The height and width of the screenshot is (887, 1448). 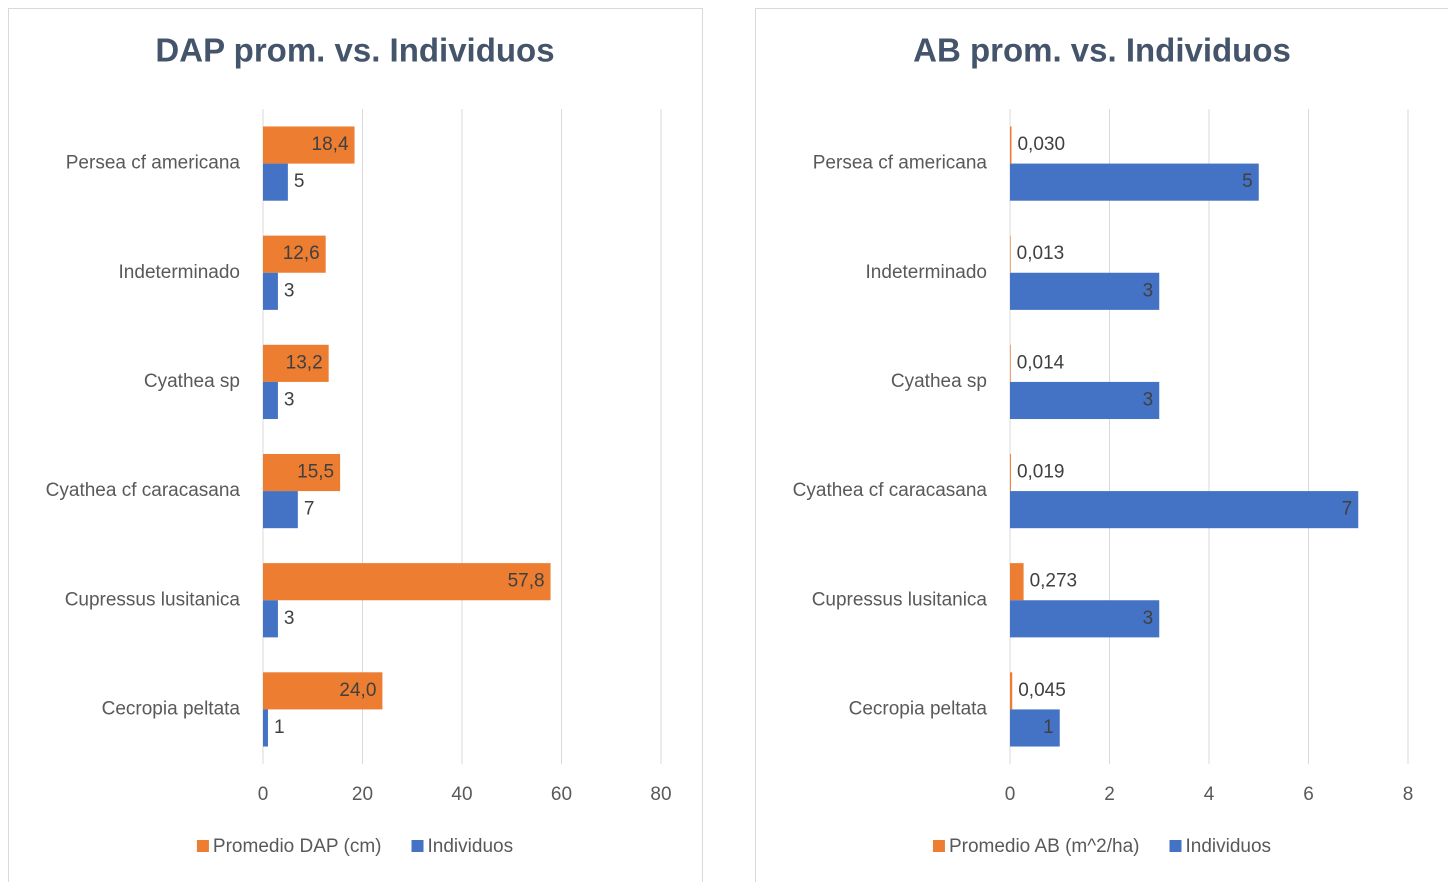 What do you see at coordinates (330, 144) in the screenshot?
I see `data-label: 18,4` at bounding box center [330, 144].